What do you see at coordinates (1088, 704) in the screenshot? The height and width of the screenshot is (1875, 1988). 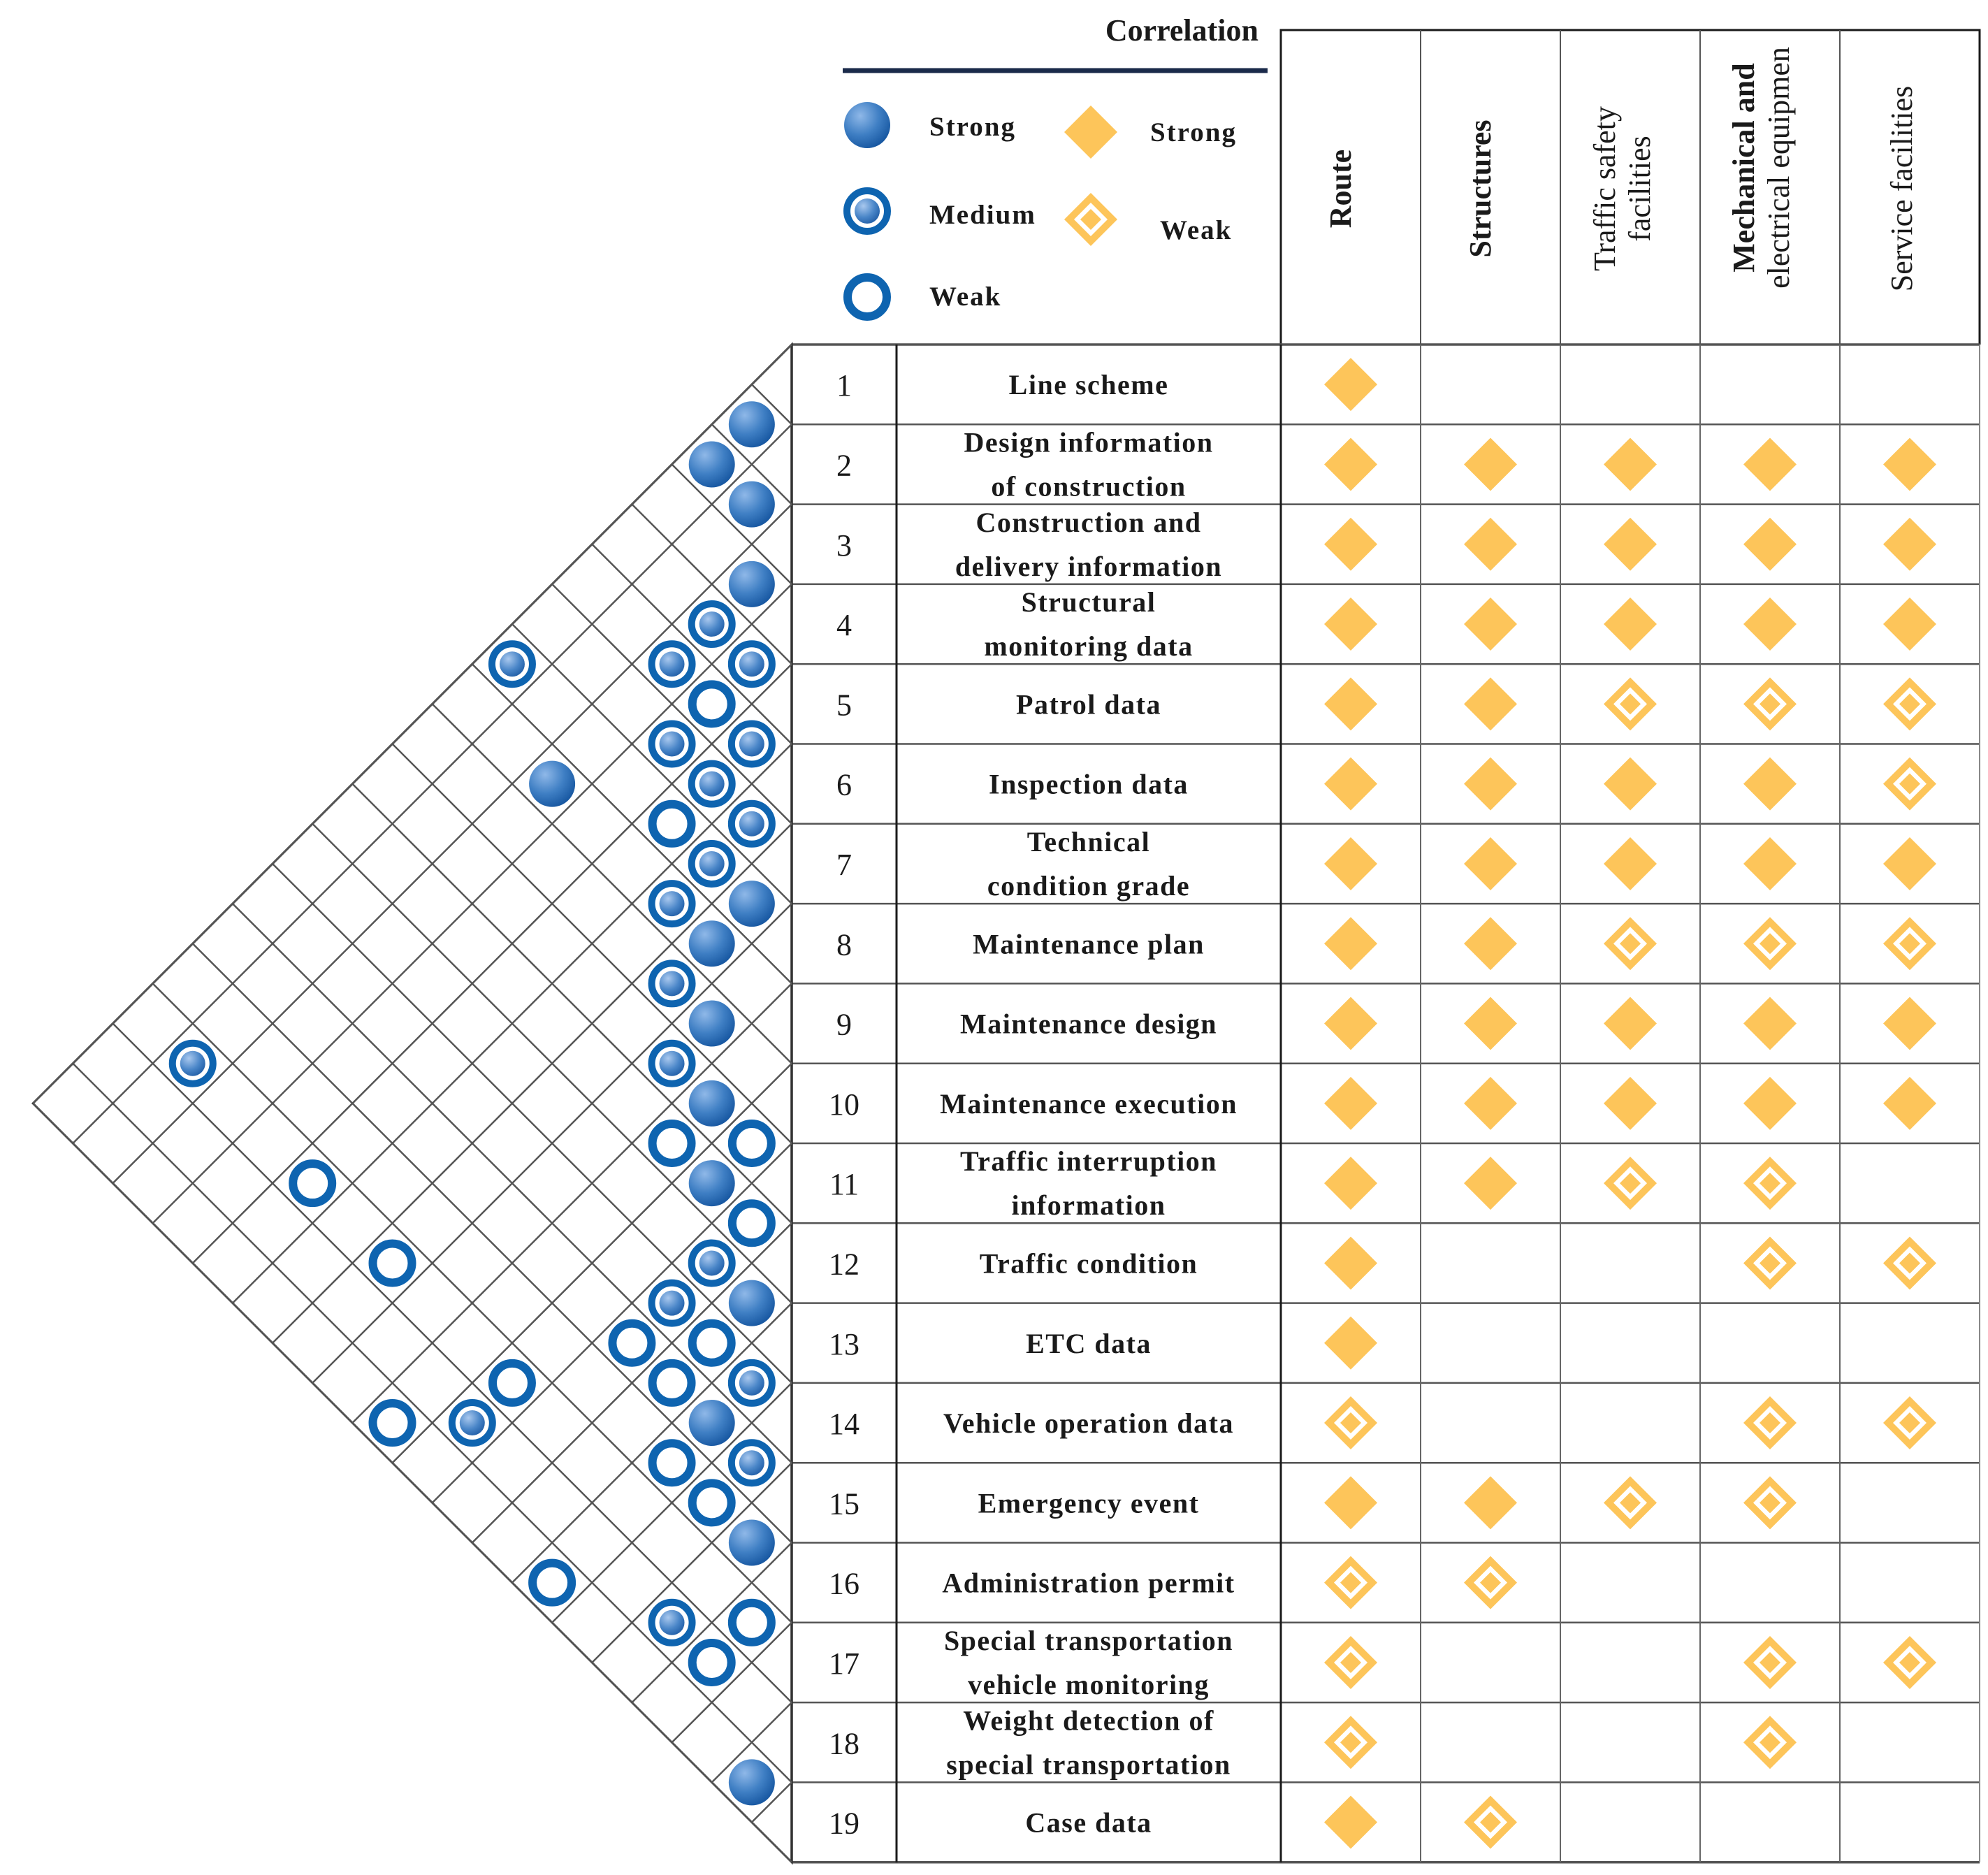 I see `row-label: Patrol data` at bounding box center [1088, 704].